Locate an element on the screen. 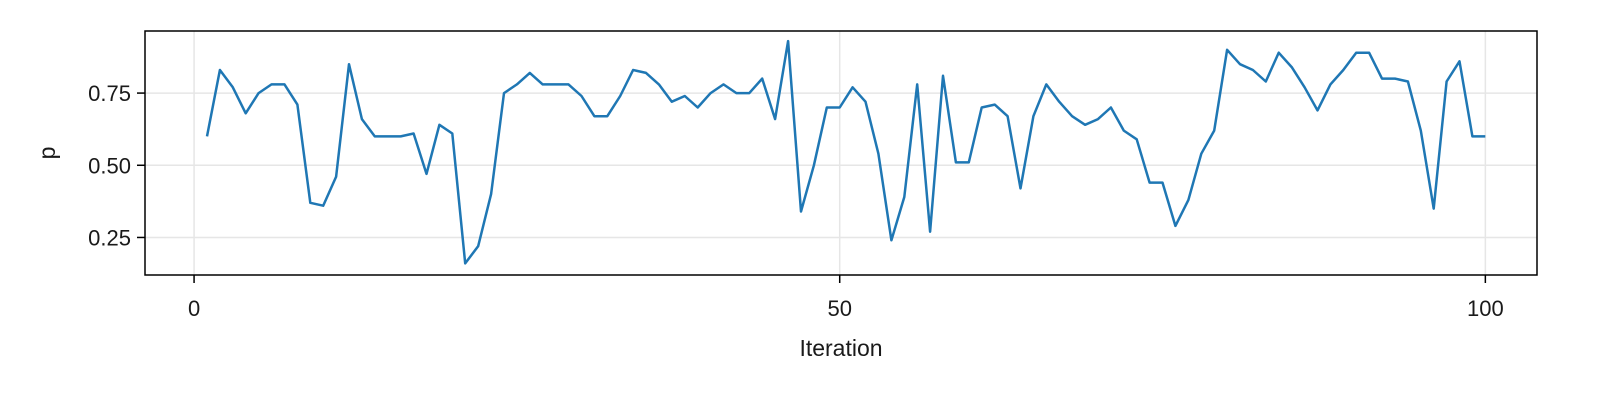 The width and height of the screenshot is (1600, 400). y-axis-label: p is located at coordinates (47, 153).